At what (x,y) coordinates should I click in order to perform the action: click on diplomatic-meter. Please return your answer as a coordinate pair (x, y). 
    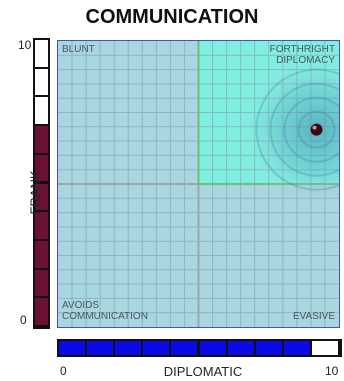
    Looking at the image, I should click on (199, 348).